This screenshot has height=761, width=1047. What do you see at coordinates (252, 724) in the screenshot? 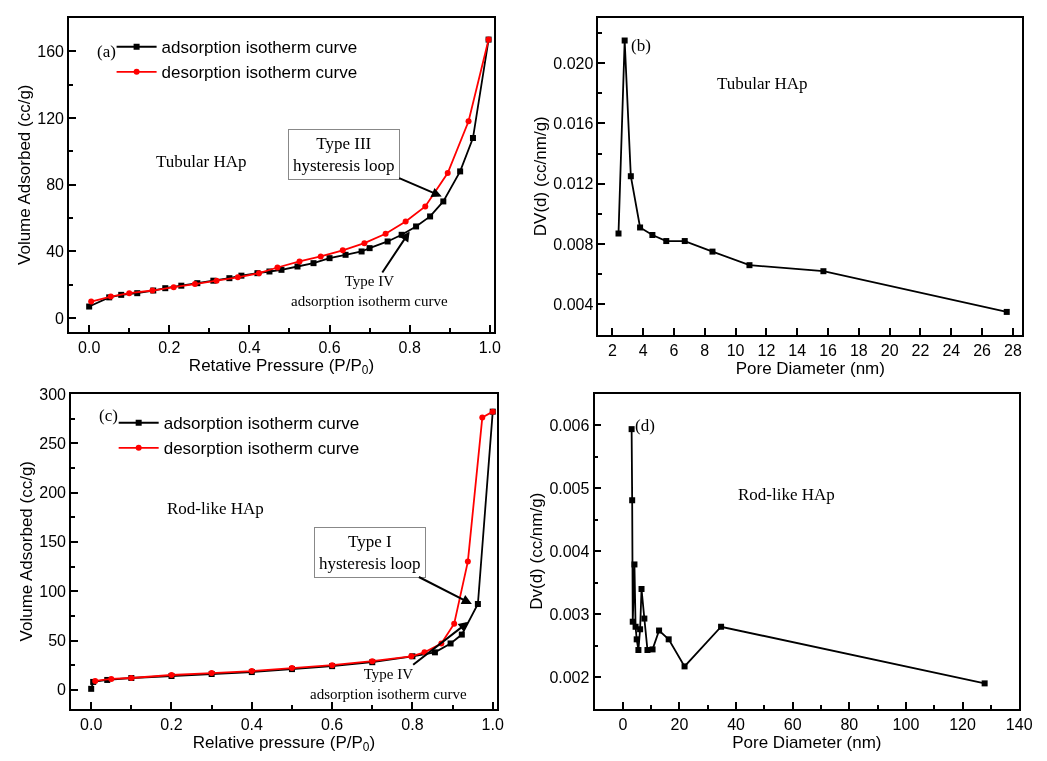
I see `x-tick-label: 0.4` at bounding box center [252, 724].